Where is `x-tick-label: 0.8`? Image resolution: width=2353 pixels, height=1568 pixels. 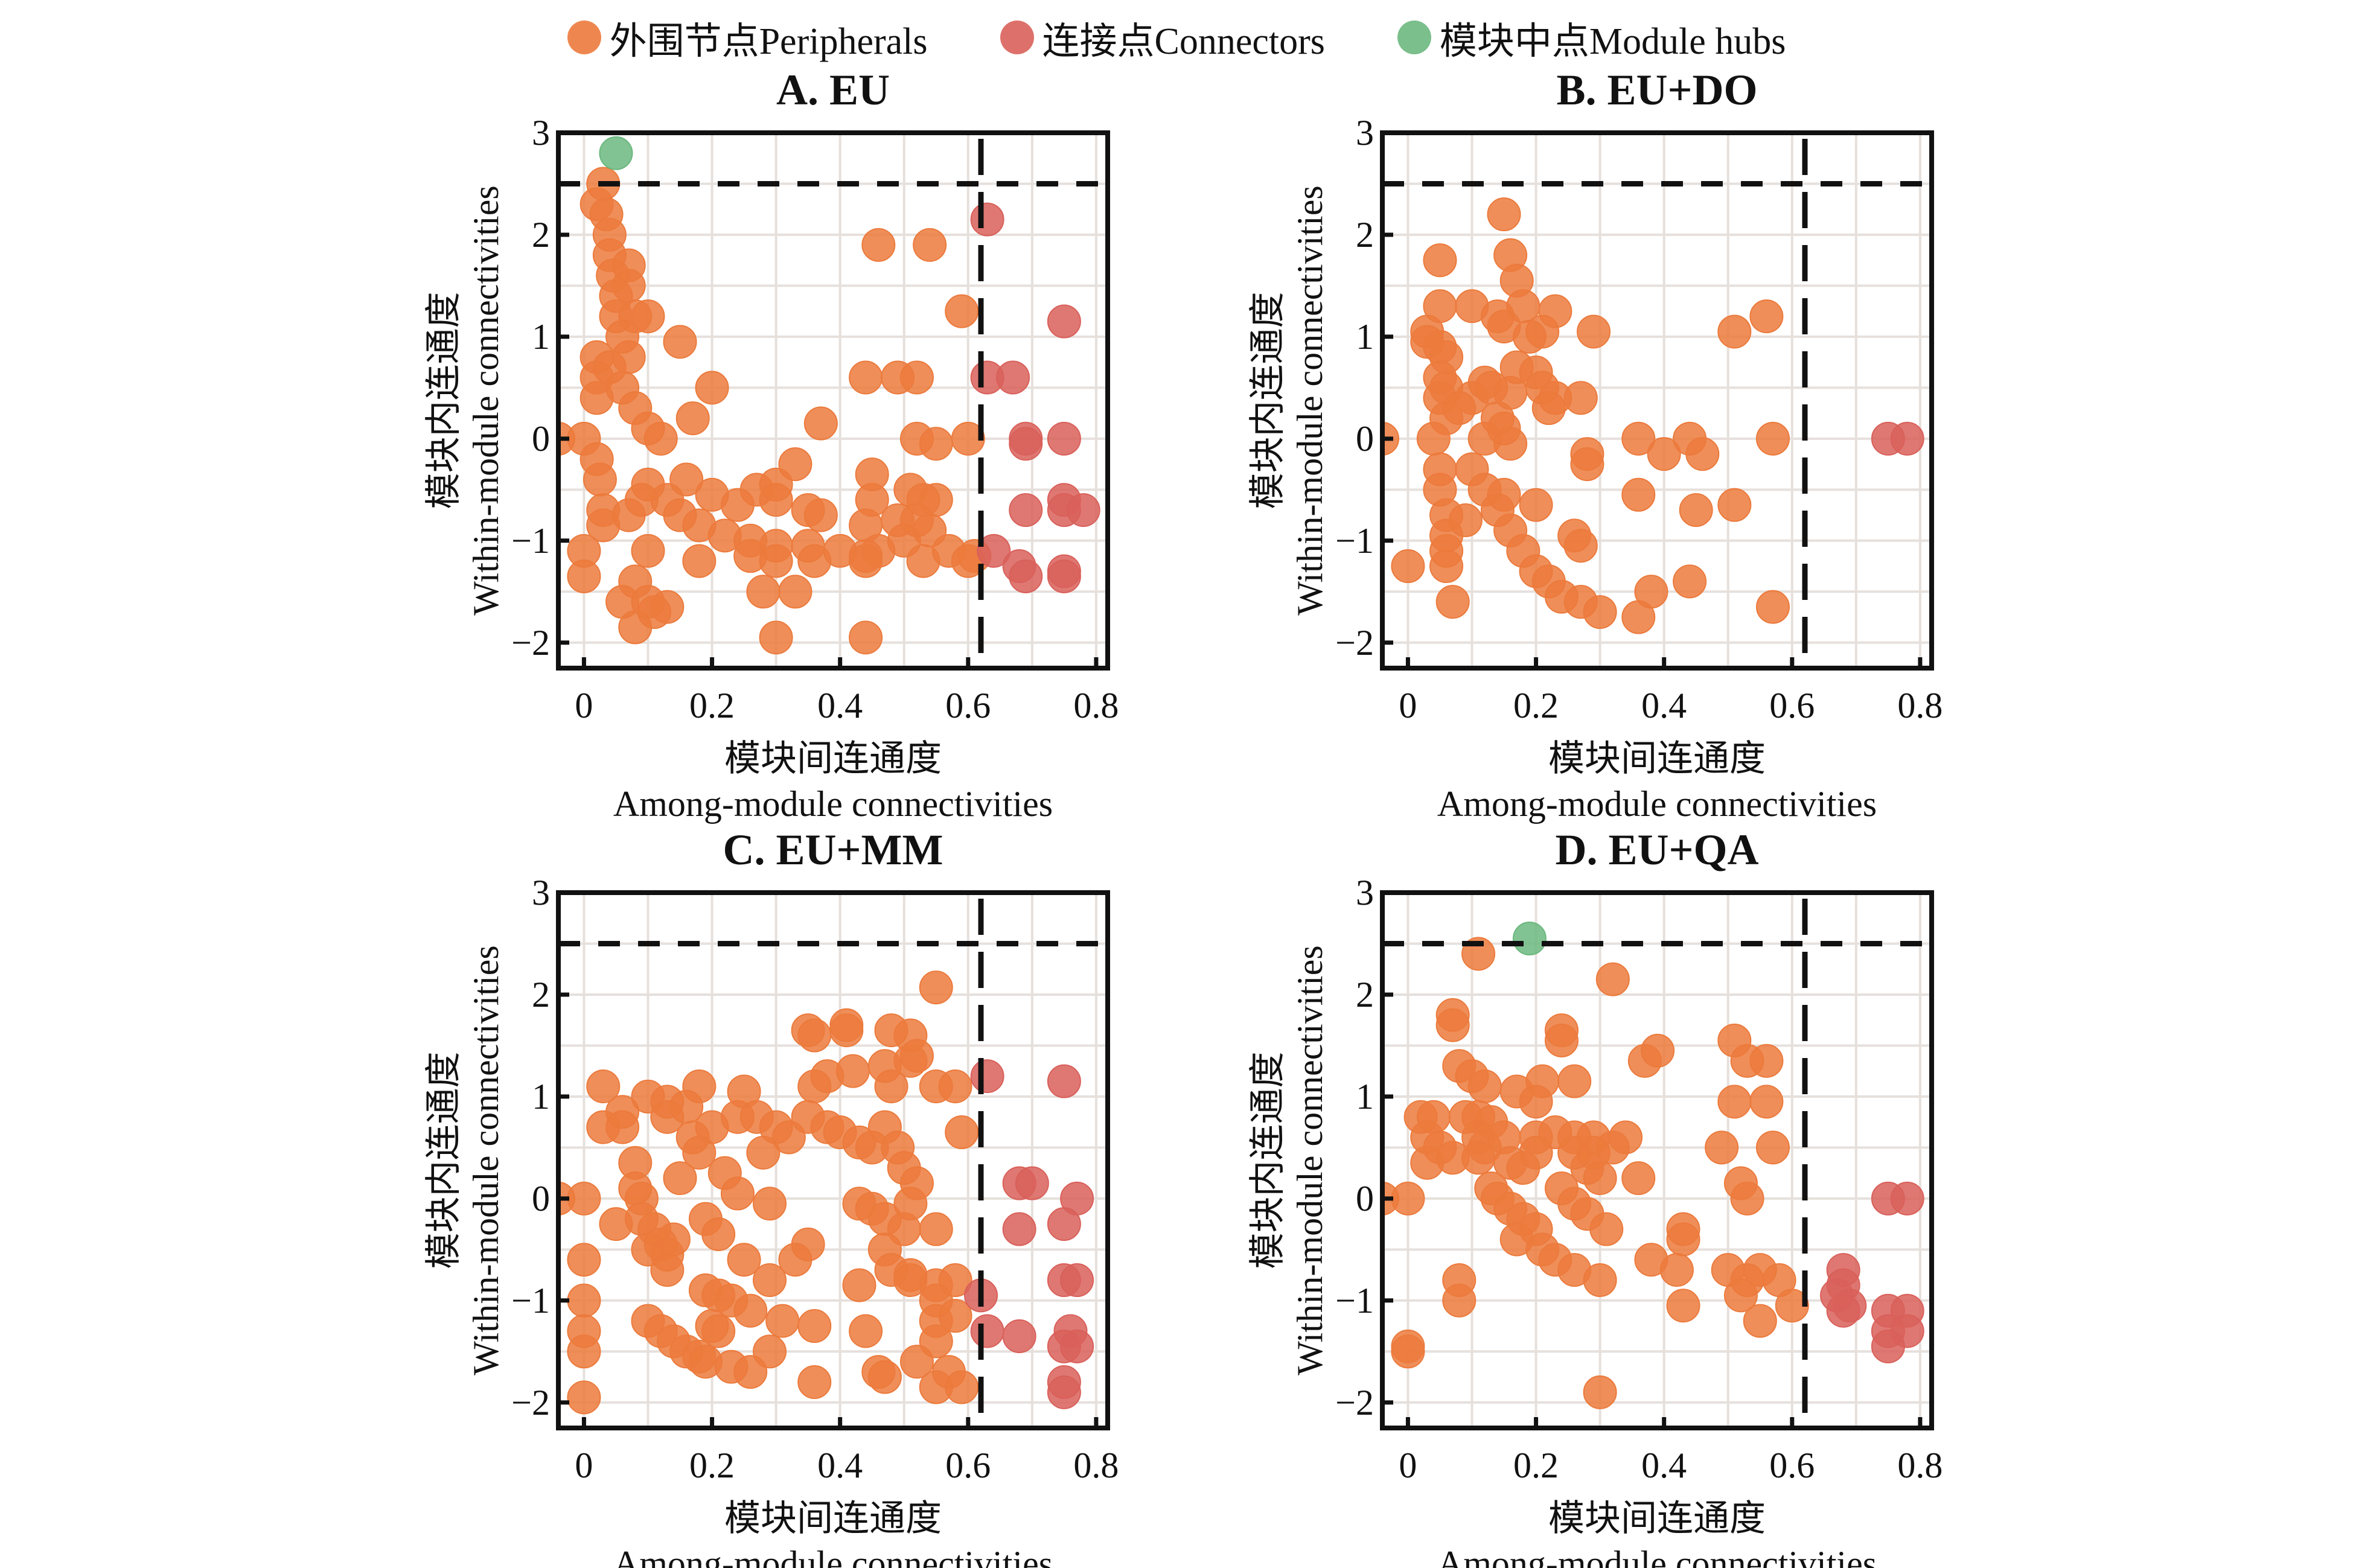 x-tick-label: 0.8 is located at coordinates (1920, 1465).